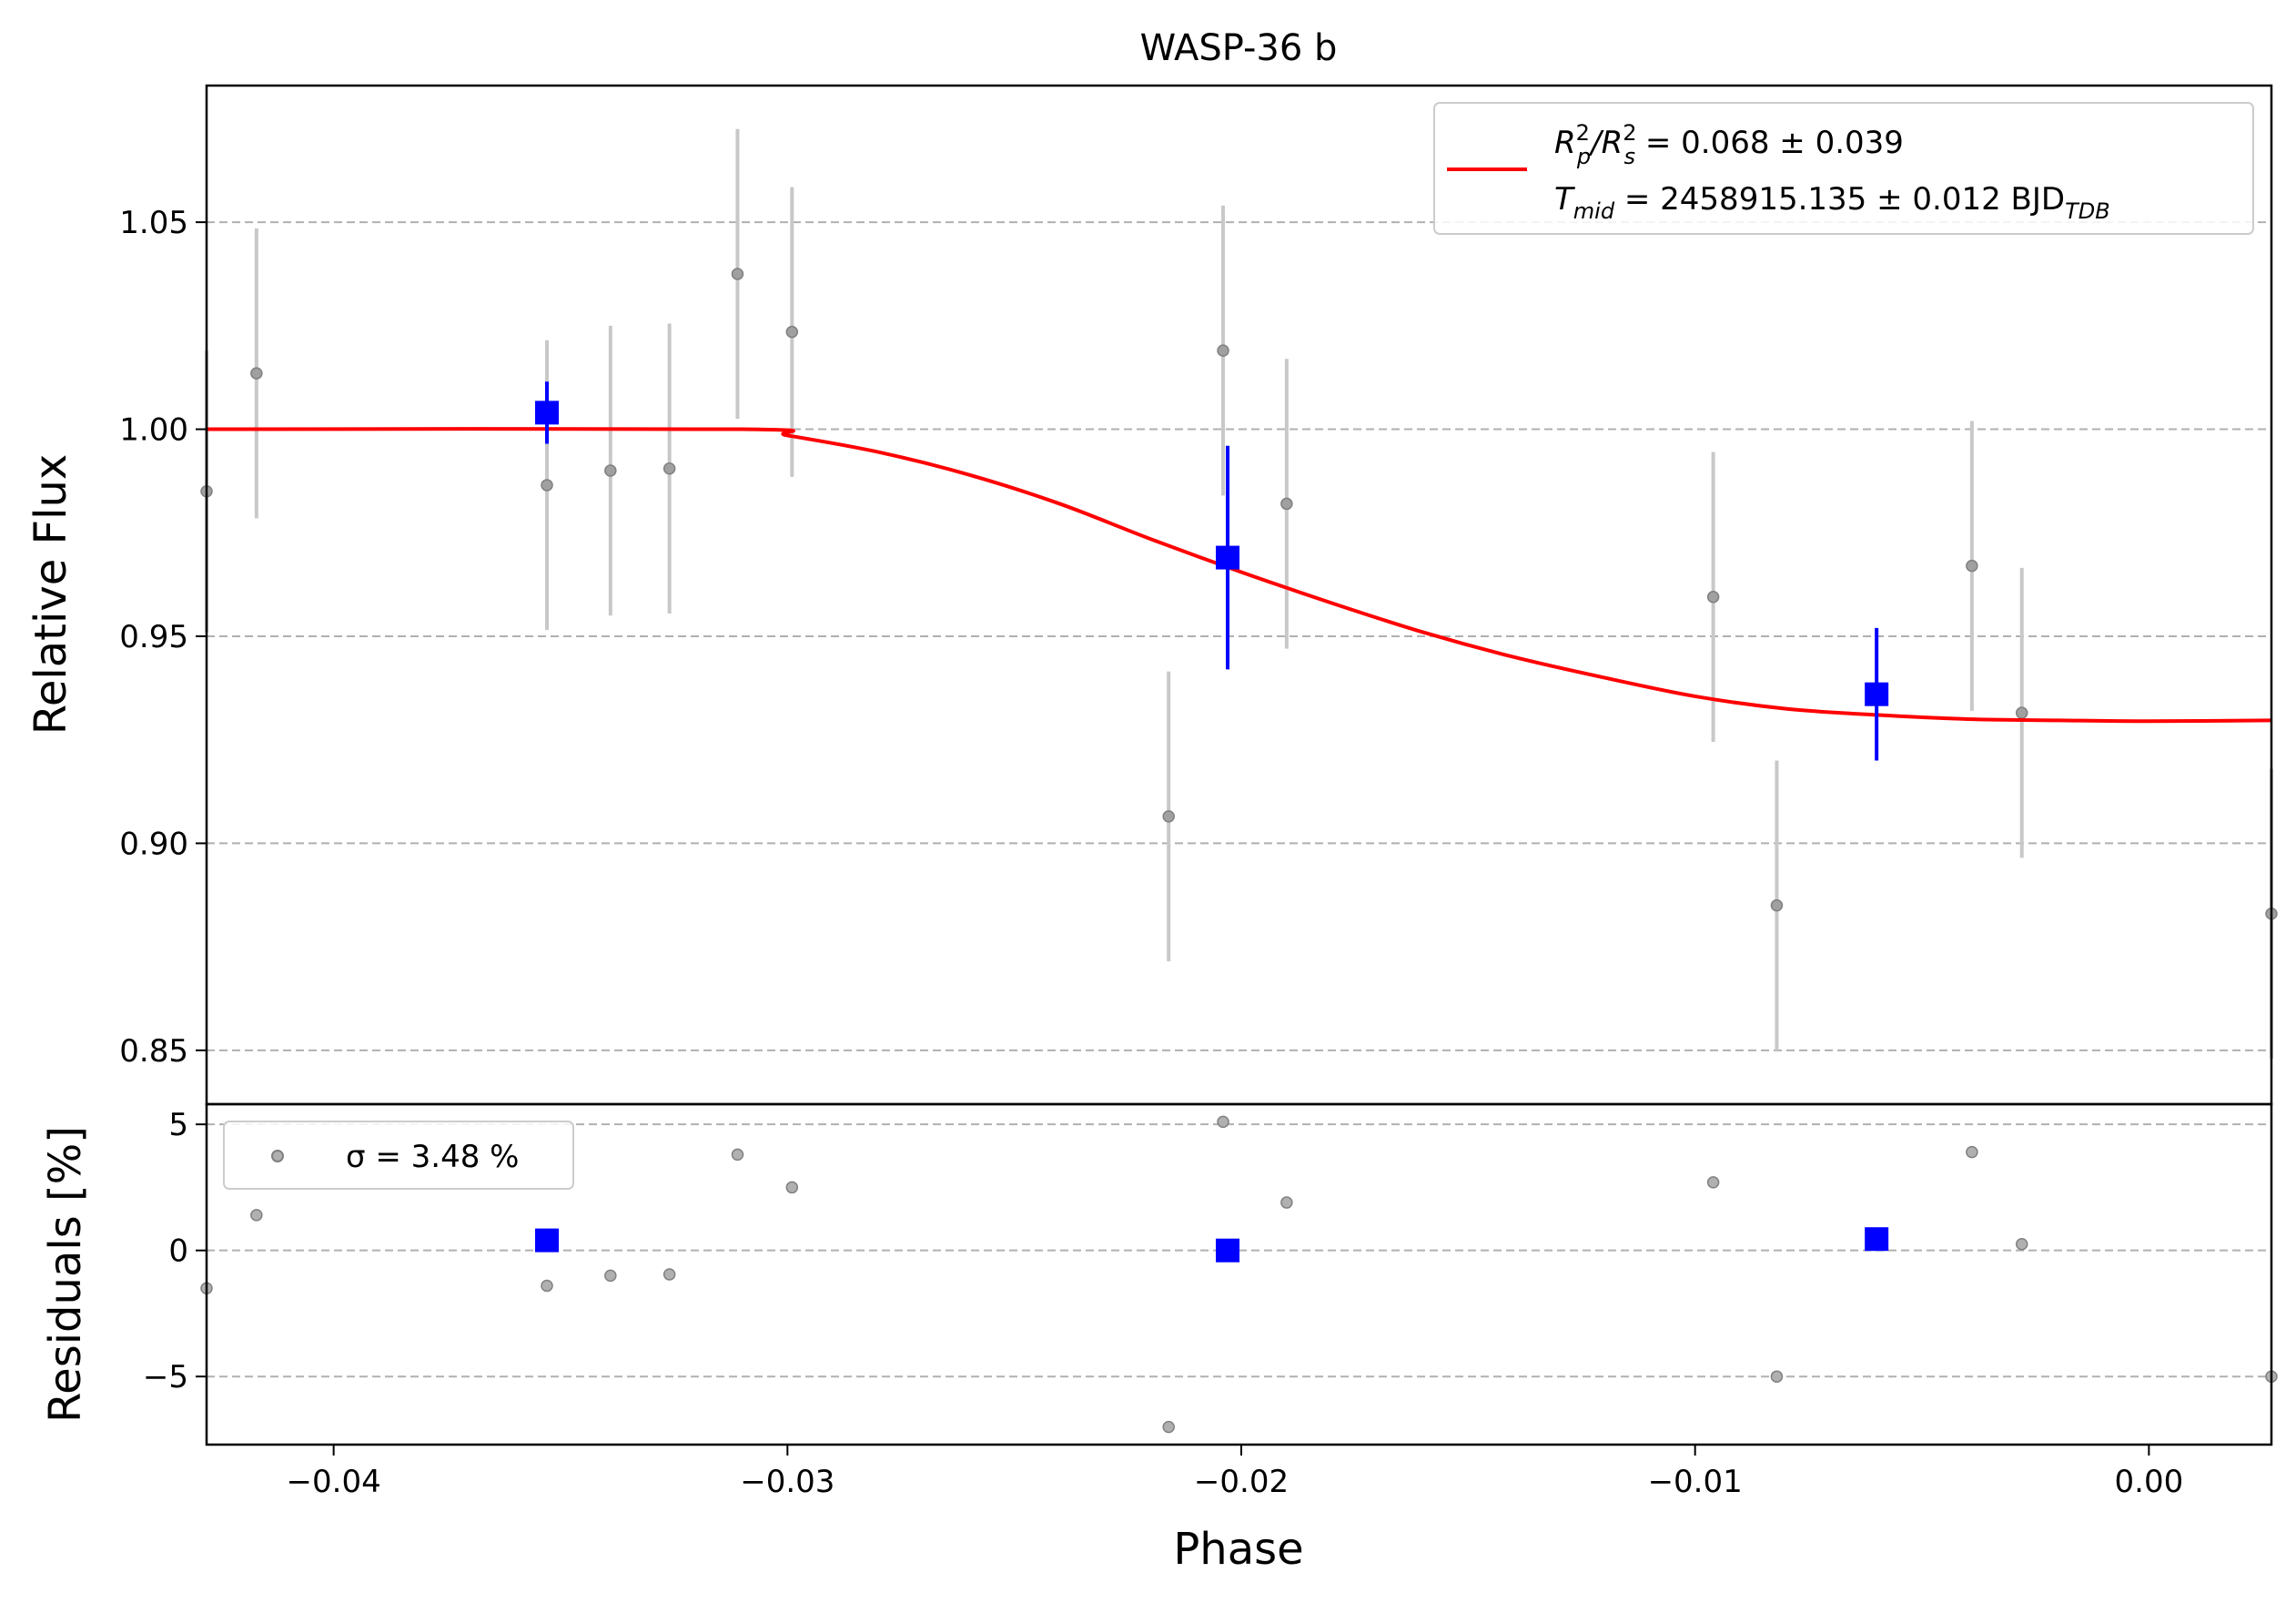 This screenshot has height=1603, width=2296. I want to click on phase-x-tick-label: −0.03, so click(787, 1482).